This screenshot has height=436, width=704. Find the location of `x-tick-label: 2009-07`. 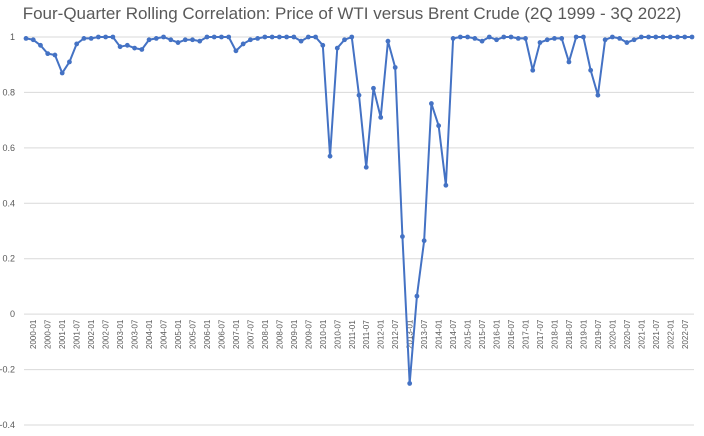

x-tick-label: 2009-07 is located at coordinates (308, 334).